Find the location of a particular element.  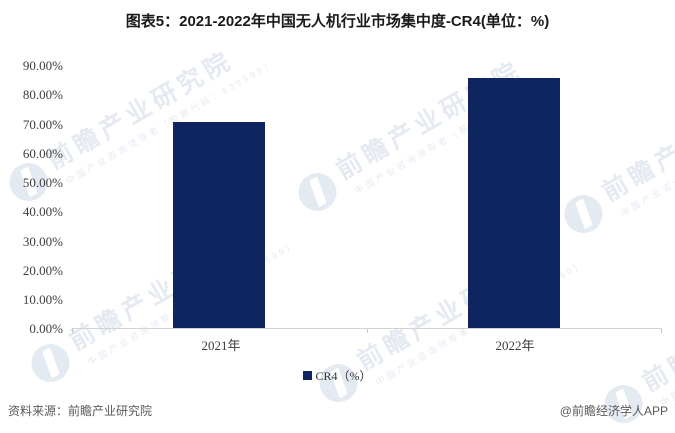

chart-title: 图表5：2021-2022年中国无人机行业市场集中度-CR4(单位：%) is located at coordinates (337, 21).